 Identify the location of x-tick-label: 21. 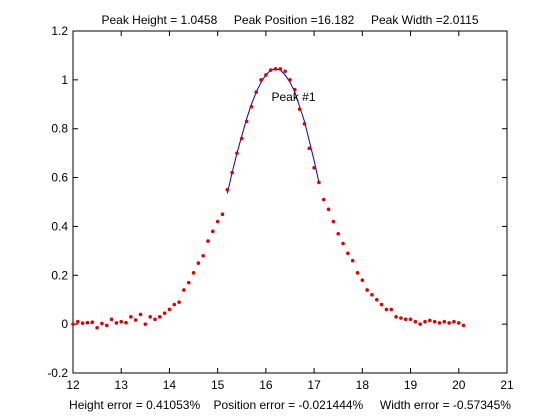
(507, 385).